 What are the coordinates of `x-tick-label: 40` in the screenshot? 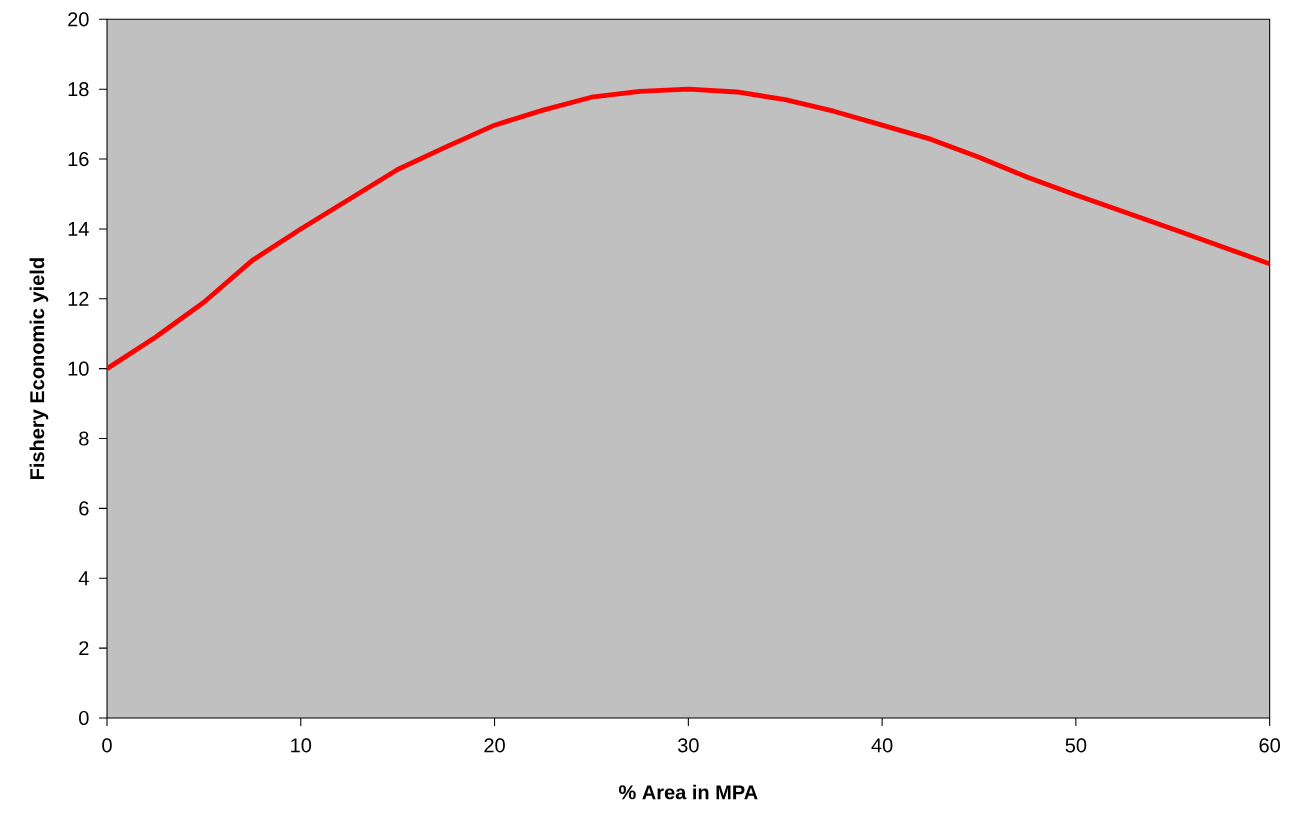 It's located at (882, 745).